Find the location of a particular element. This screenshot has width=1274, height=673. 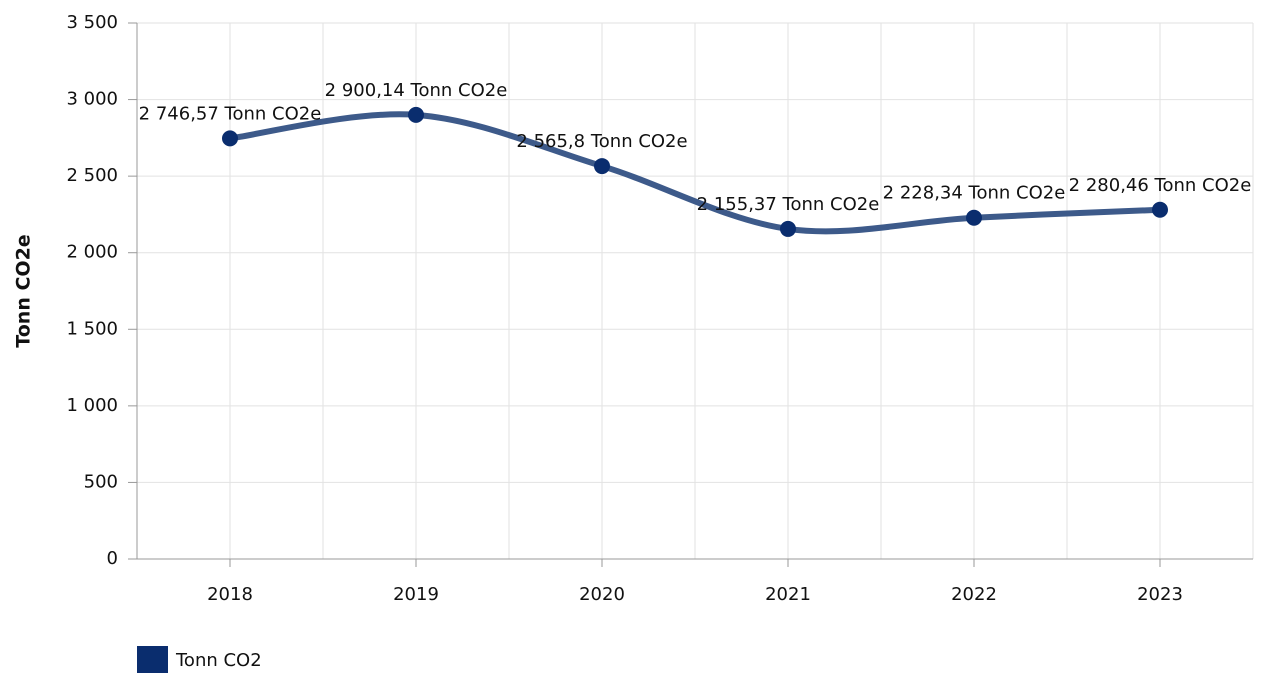

data-label: 2 900,14 Tonn CO2e is located at coordinates (416, 90).